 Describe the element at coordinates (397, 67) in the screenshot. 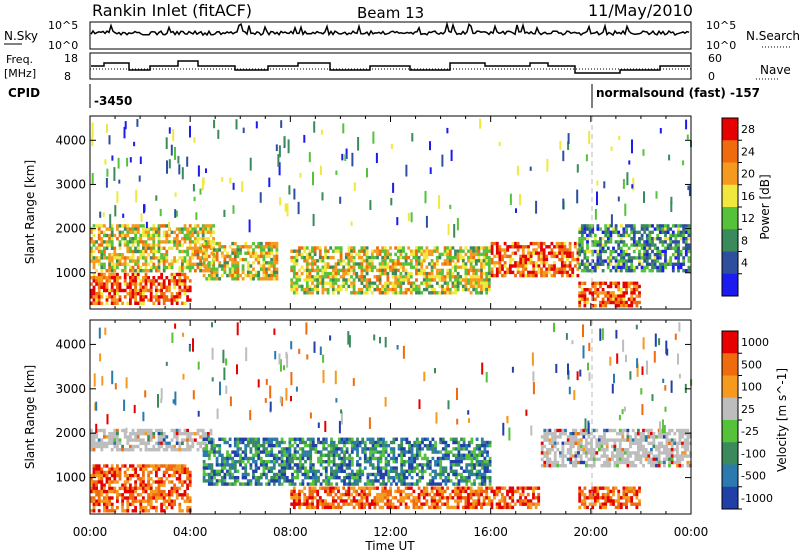

I see `freq-panel: Freq. [MHz] 18 8 60 0 Nave` at that location.